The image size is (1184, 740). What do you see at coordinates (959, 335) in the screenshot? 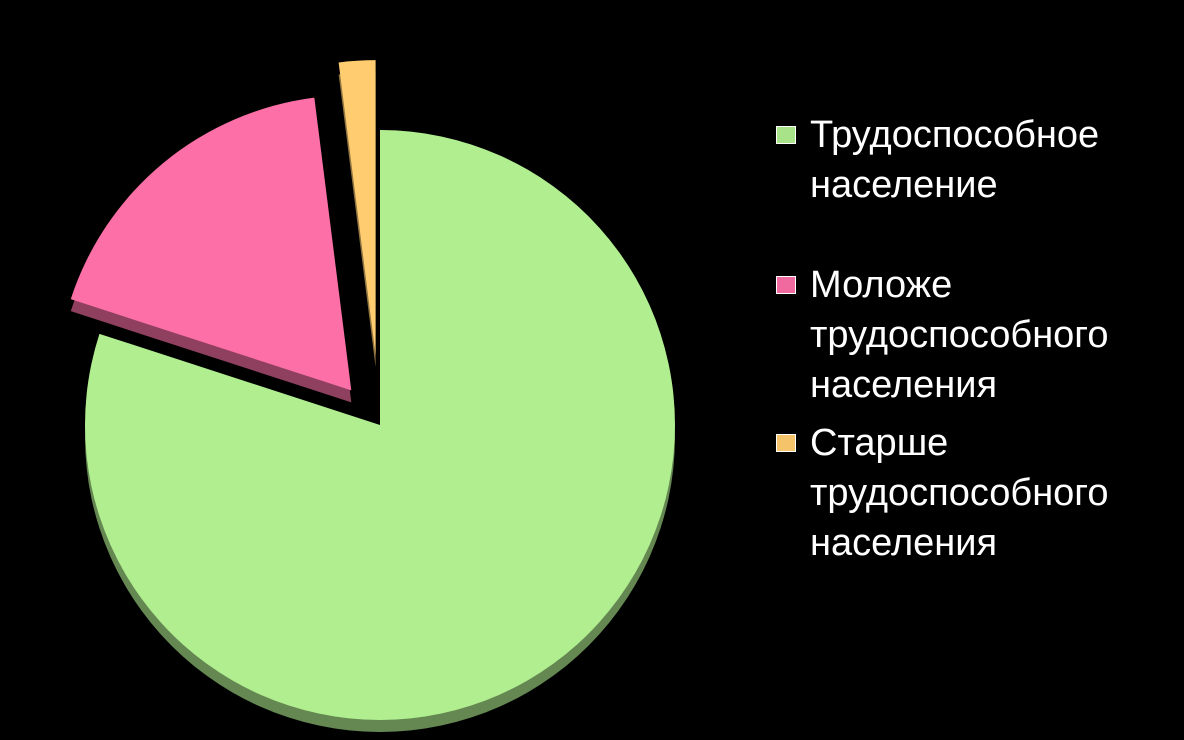
I see `legend-label: Моложе трудоспособного населения` at bounding box center [959, 335].